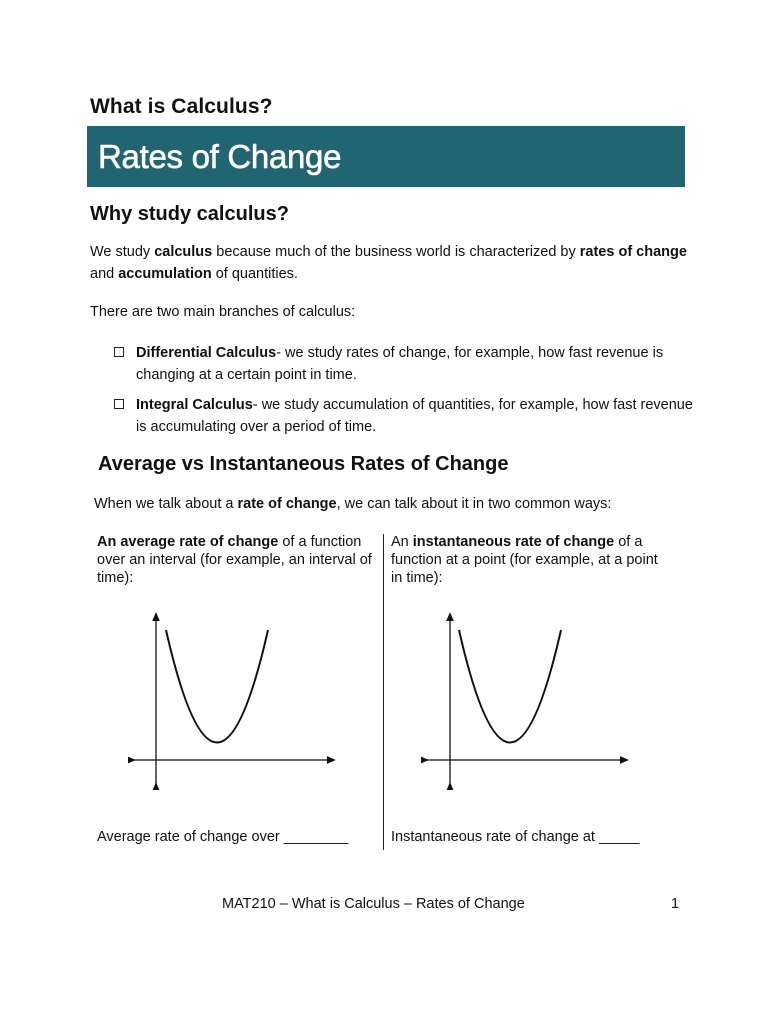 Image resolution: width=768 pixels, height=1024 pixels. What do you see at coordinates (254, 274) in the screenshot?
I see `text-segment: of quantities.` at bounding box center [254, 274].